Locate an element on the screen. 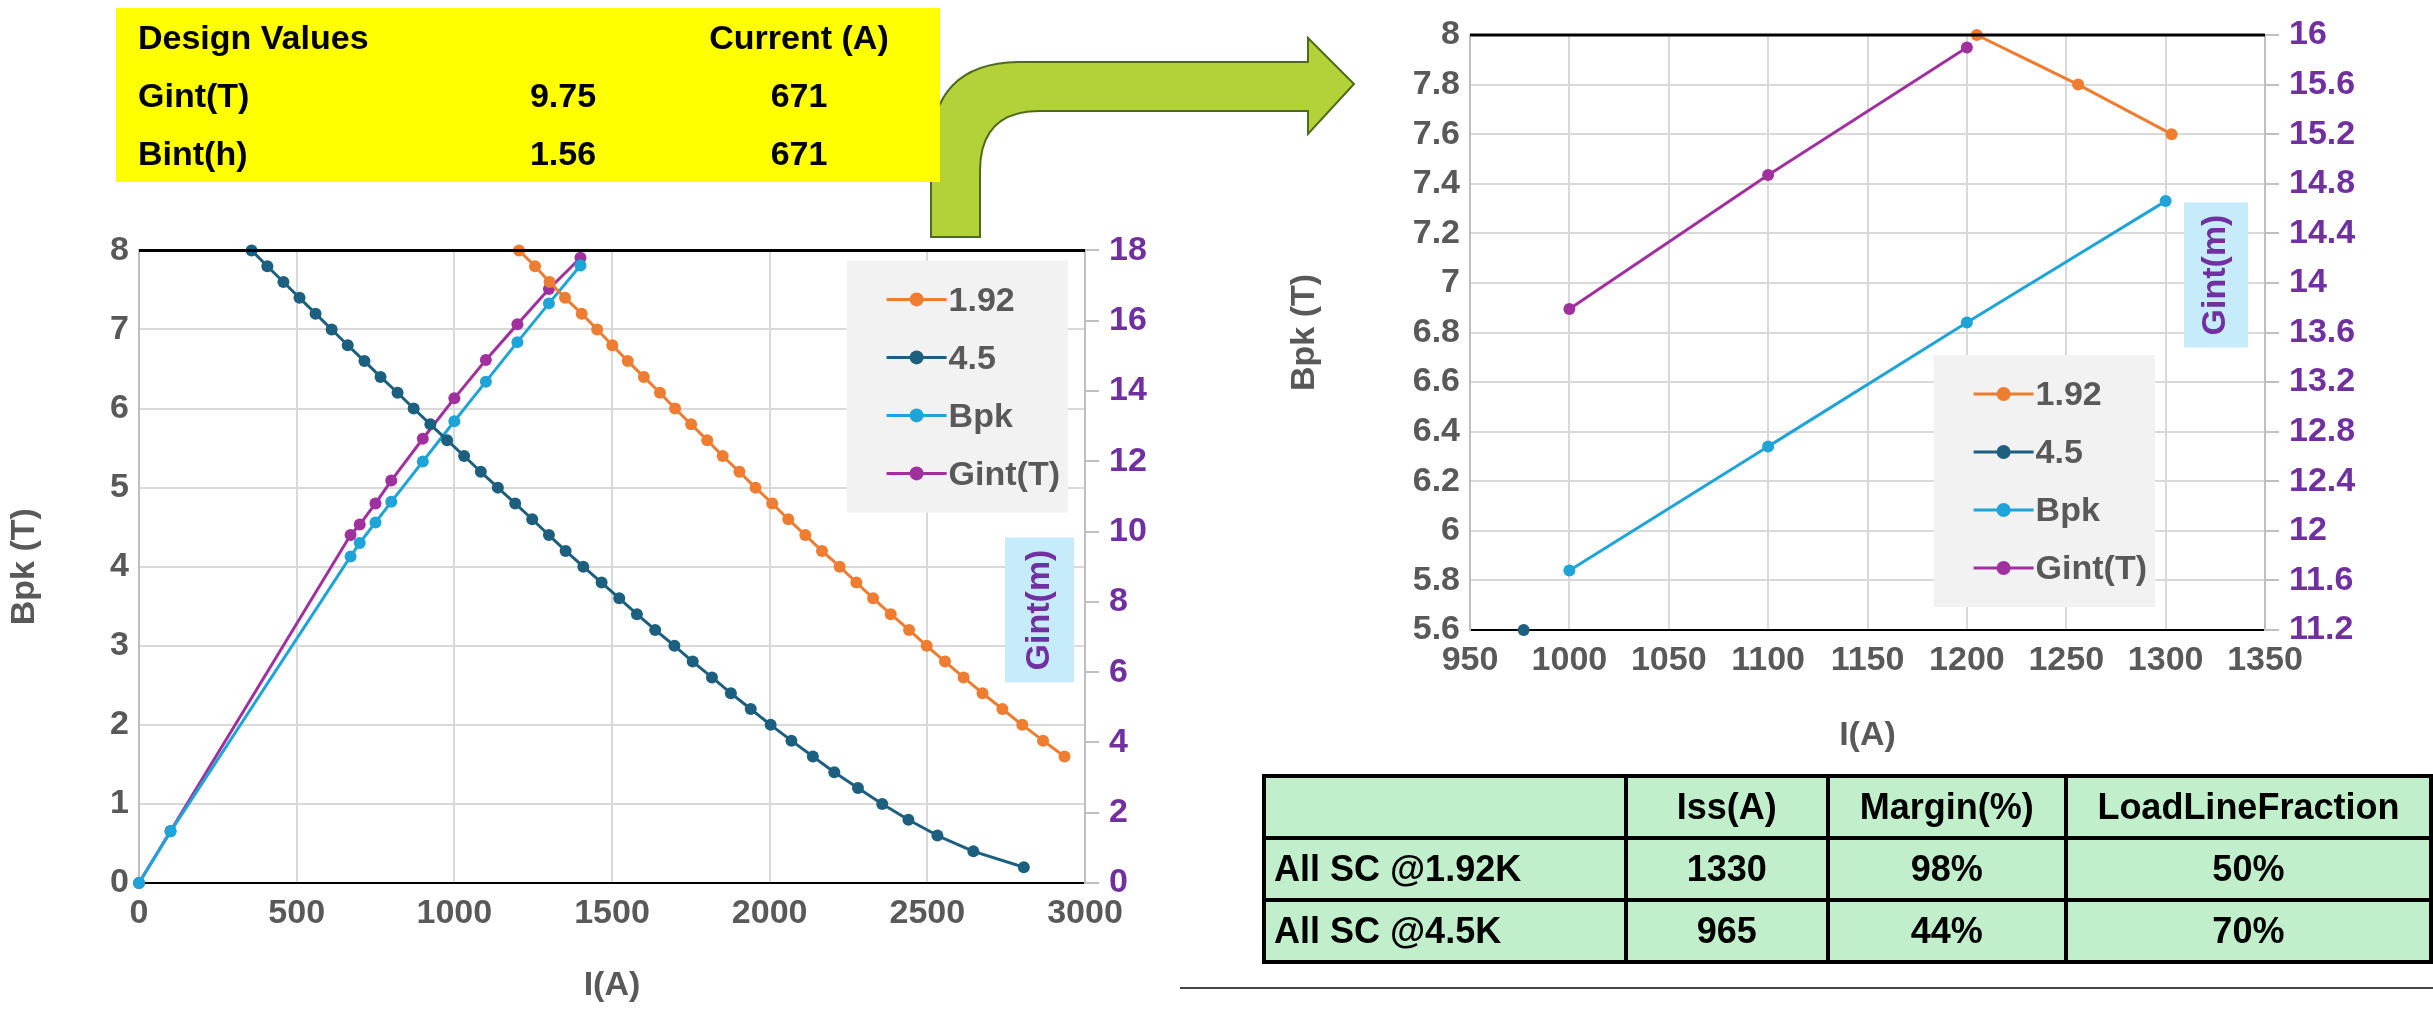 The image size is (2433, 1010). y-tick-label: 7.4 is located at coordinates (1436, 181).